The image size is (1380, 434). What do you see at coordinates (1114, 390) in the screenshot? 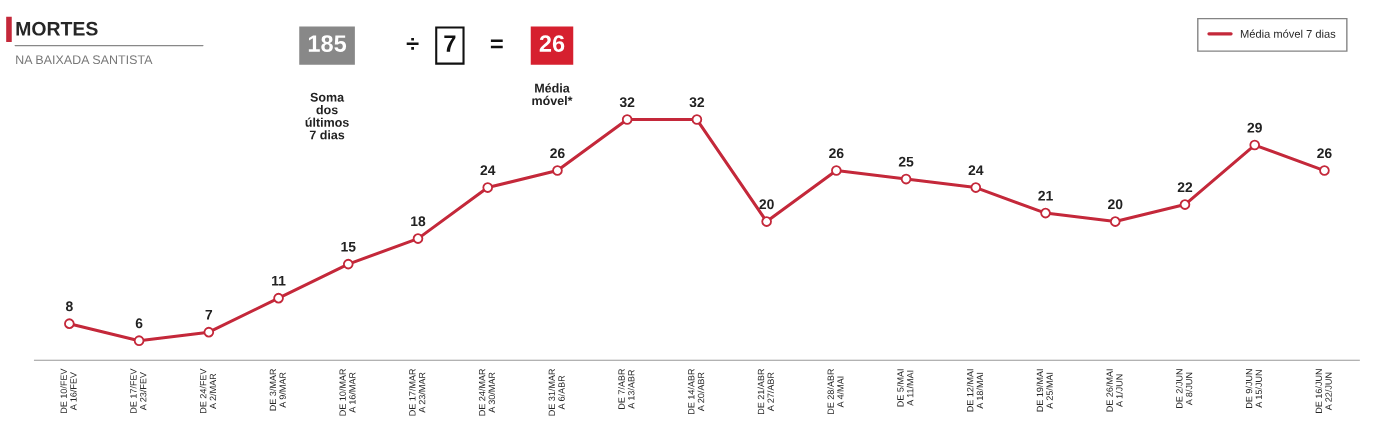
I see `x-tick-label: DE 26/MAI A 1/JUN` at bounding box center [1114, 390].